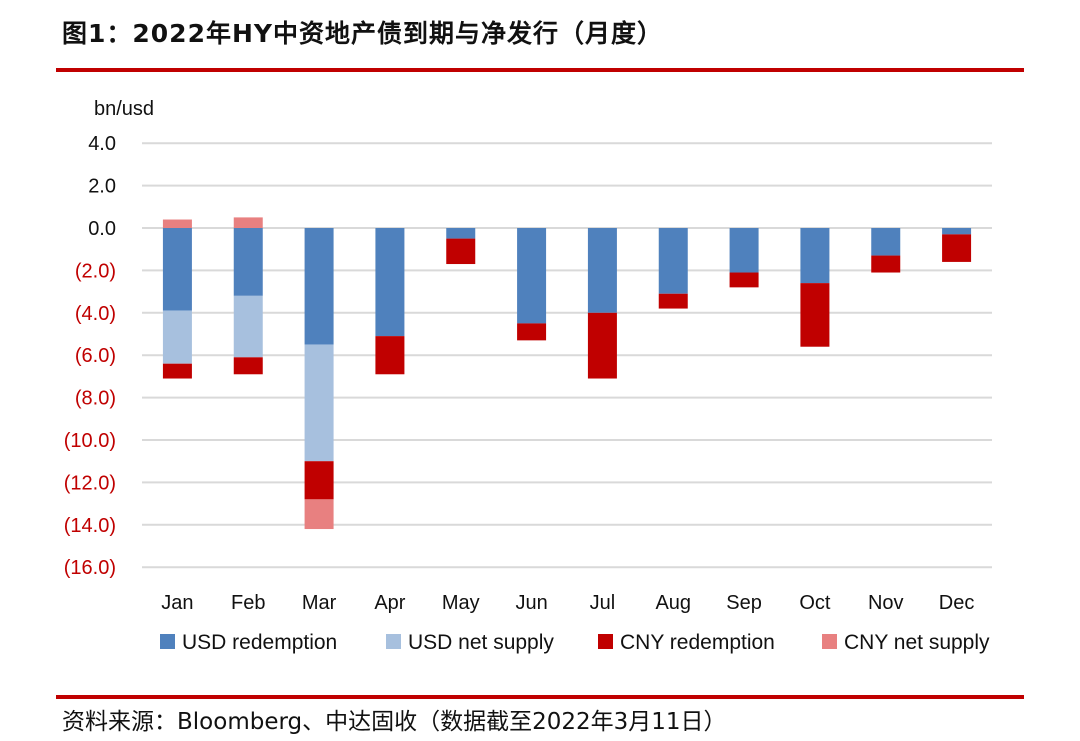 The image size is (1080, 741). Describe the element at coordinates (815, 603) in the screenshot. I see `x-tick-label: Oct` at that location.